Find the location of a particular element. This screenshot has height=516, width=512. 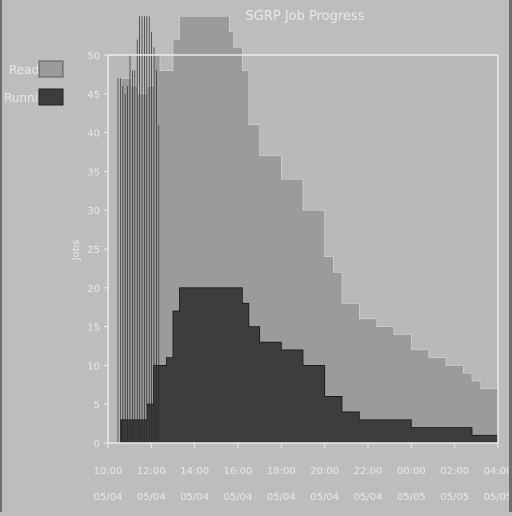

y-tick-label: 20 is located at coordinates (93, 289).